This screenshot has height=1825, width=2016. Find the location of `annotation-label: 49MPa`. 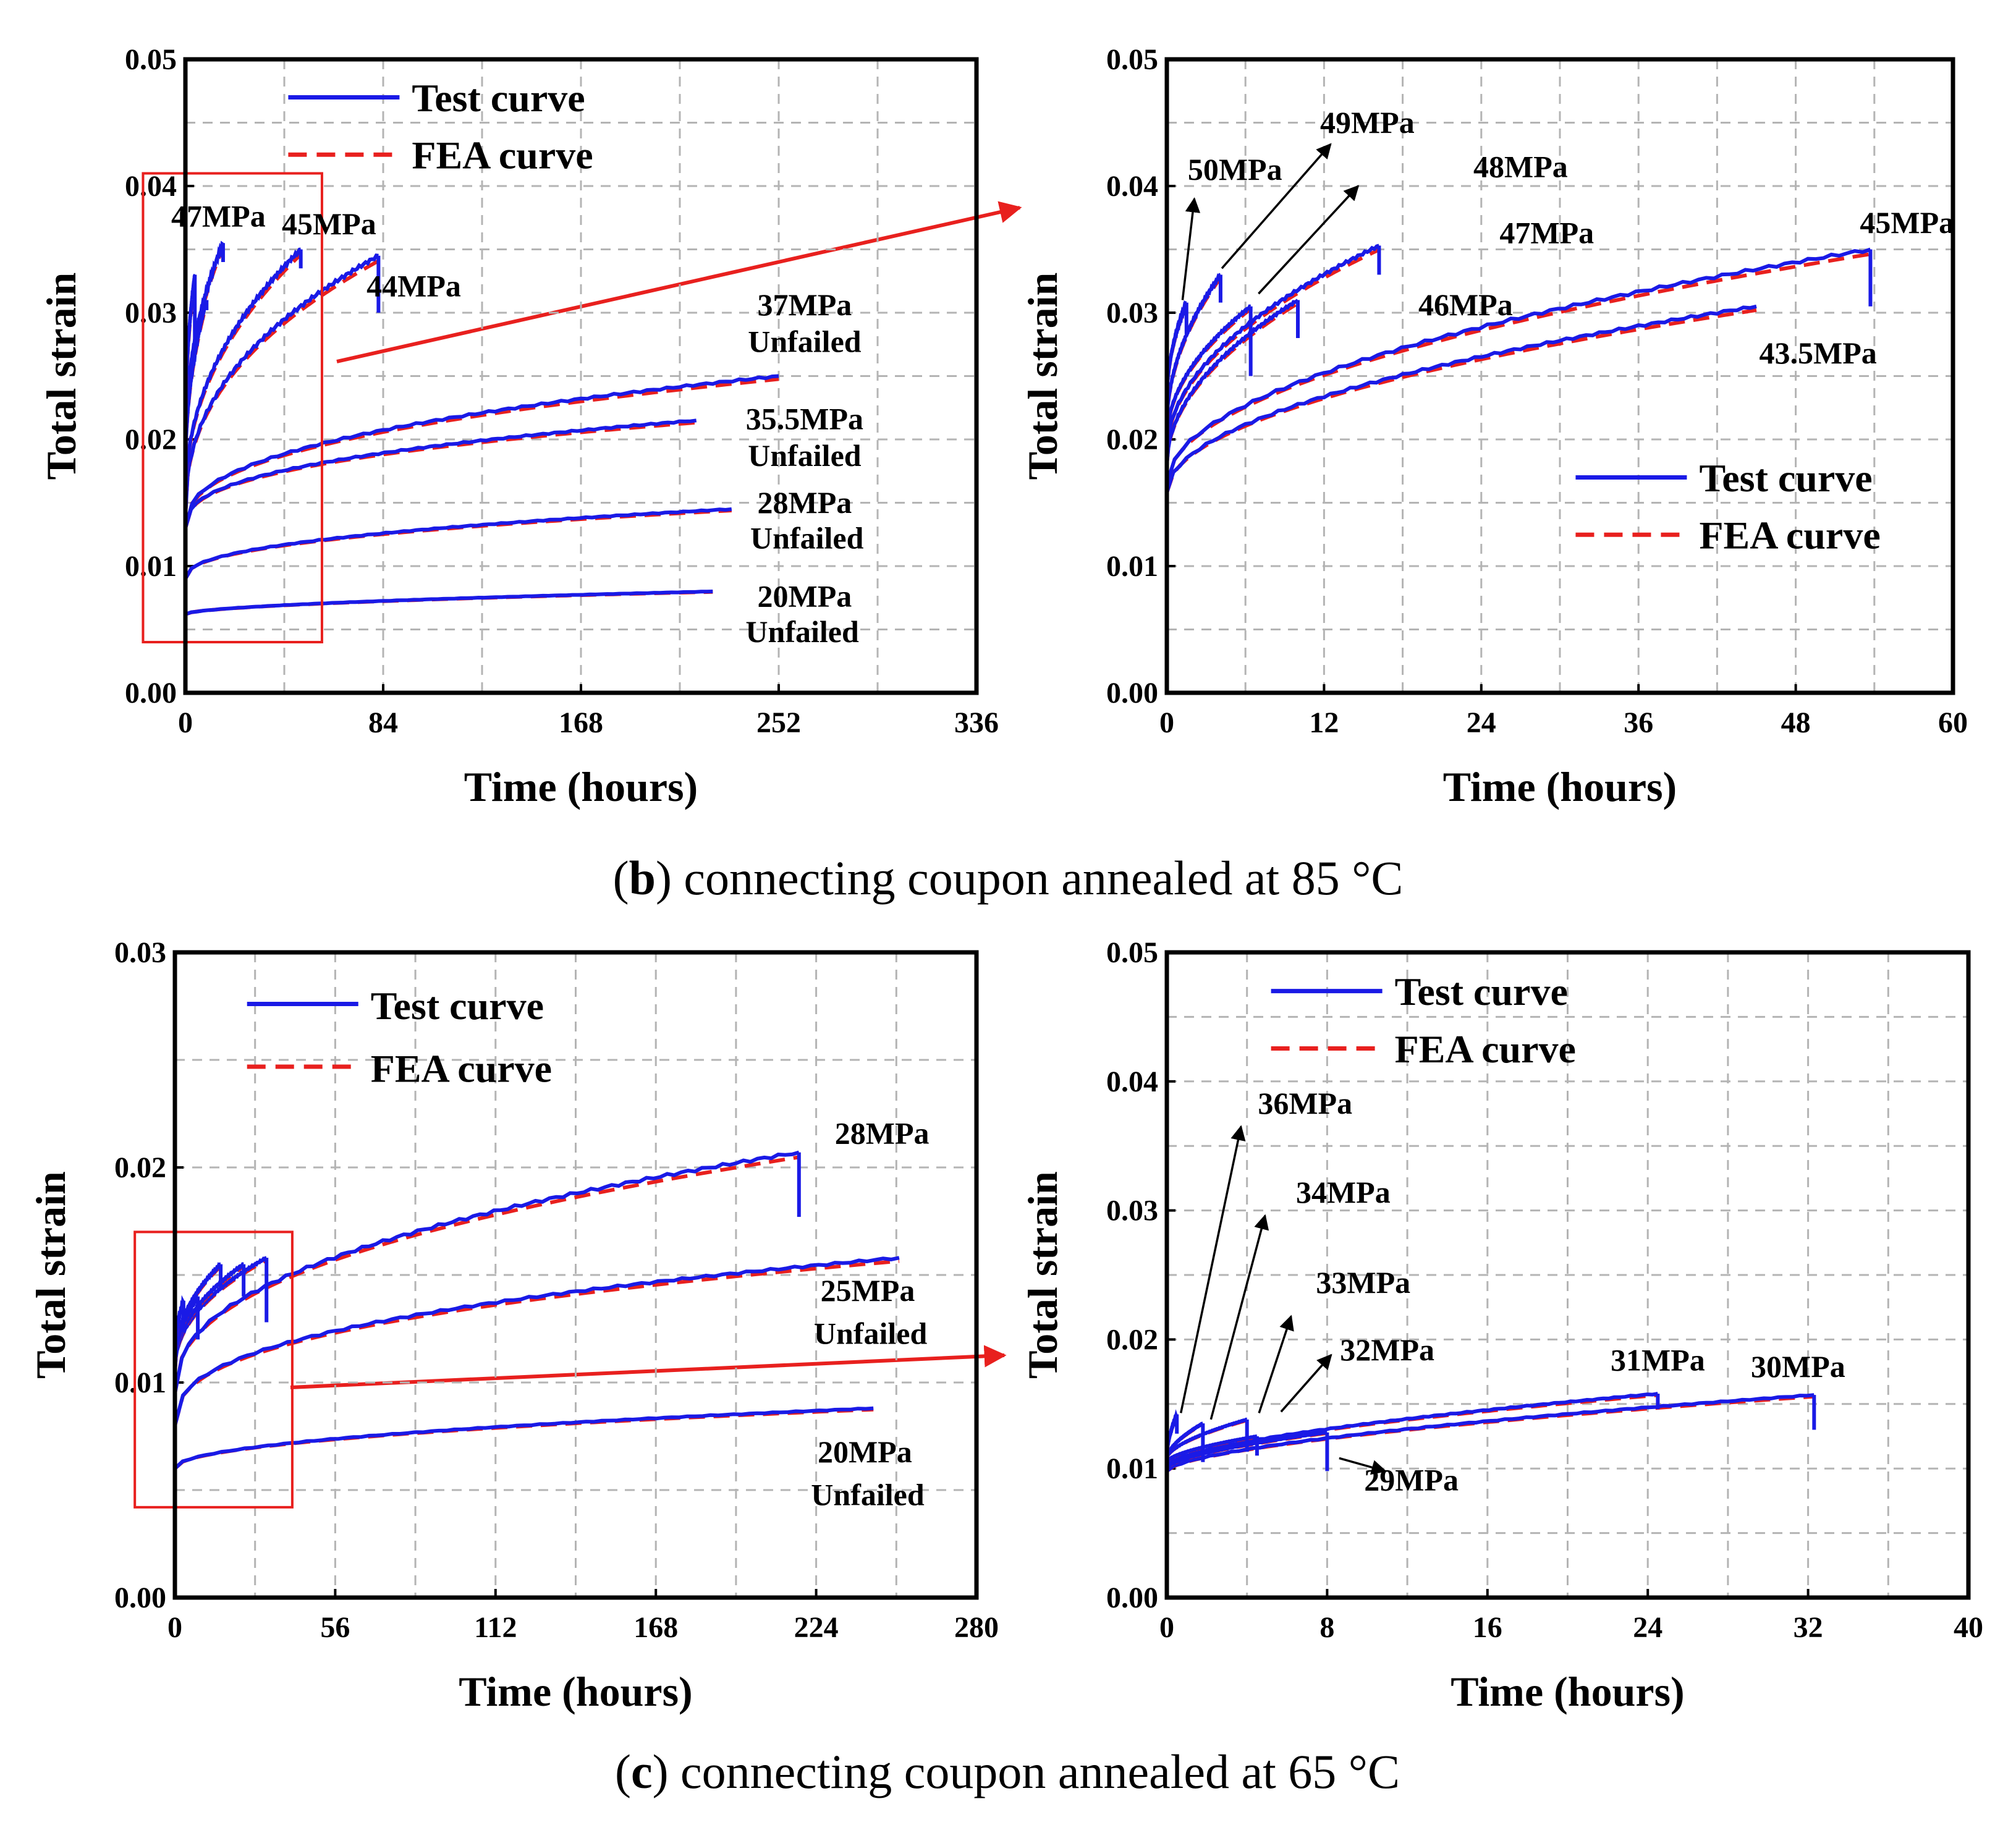

annotation-label: 49MPa is located at coordinates (1367, 122).